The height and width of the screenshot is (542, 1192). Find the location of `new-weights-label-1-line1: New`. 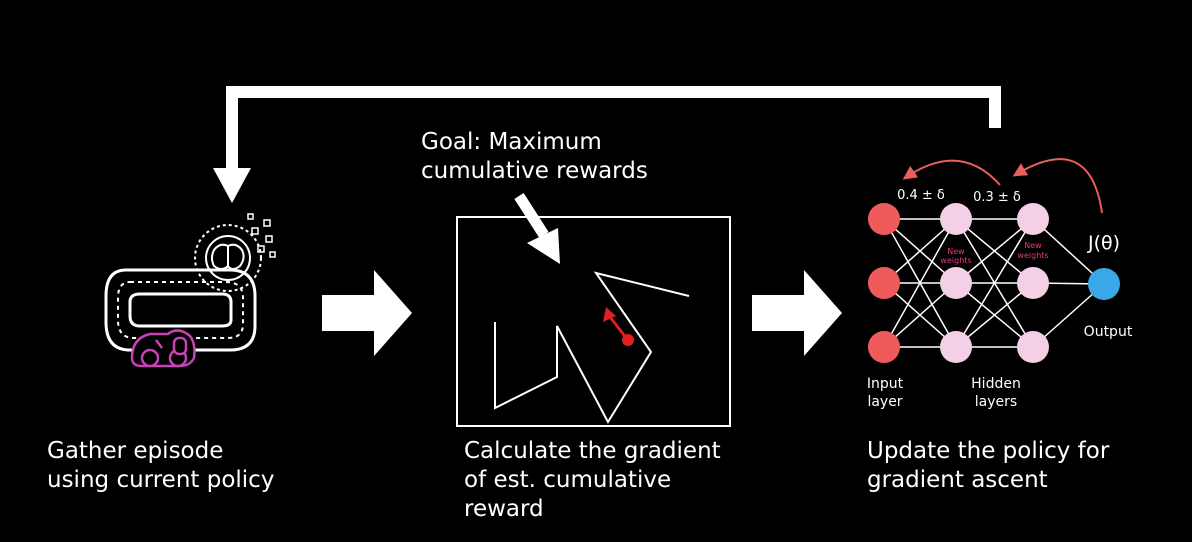

new-weights-label-1-line1: New is located at coordinates (956, 251).